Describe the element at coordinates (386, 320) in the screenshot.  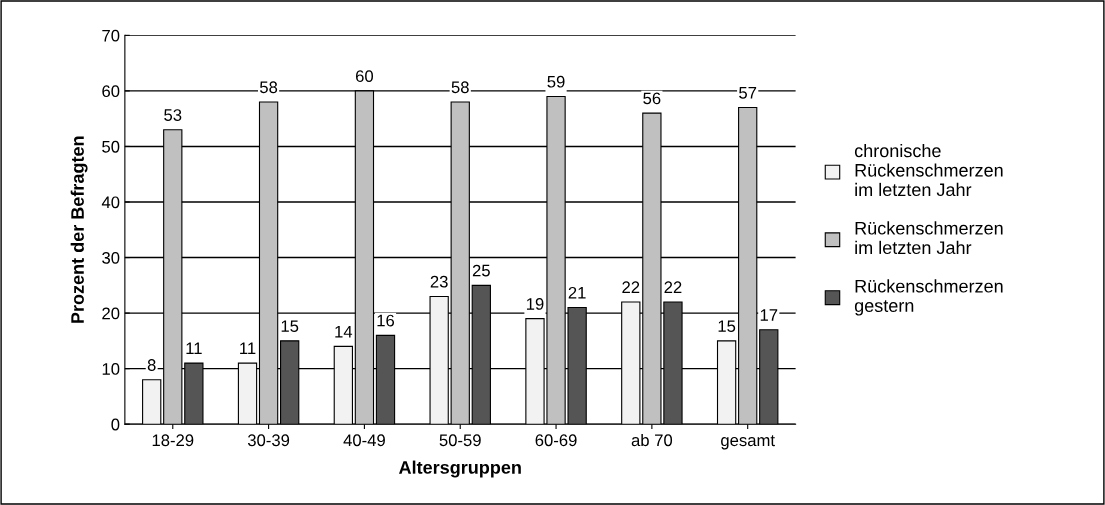
I see `data-label: 16` at that location.